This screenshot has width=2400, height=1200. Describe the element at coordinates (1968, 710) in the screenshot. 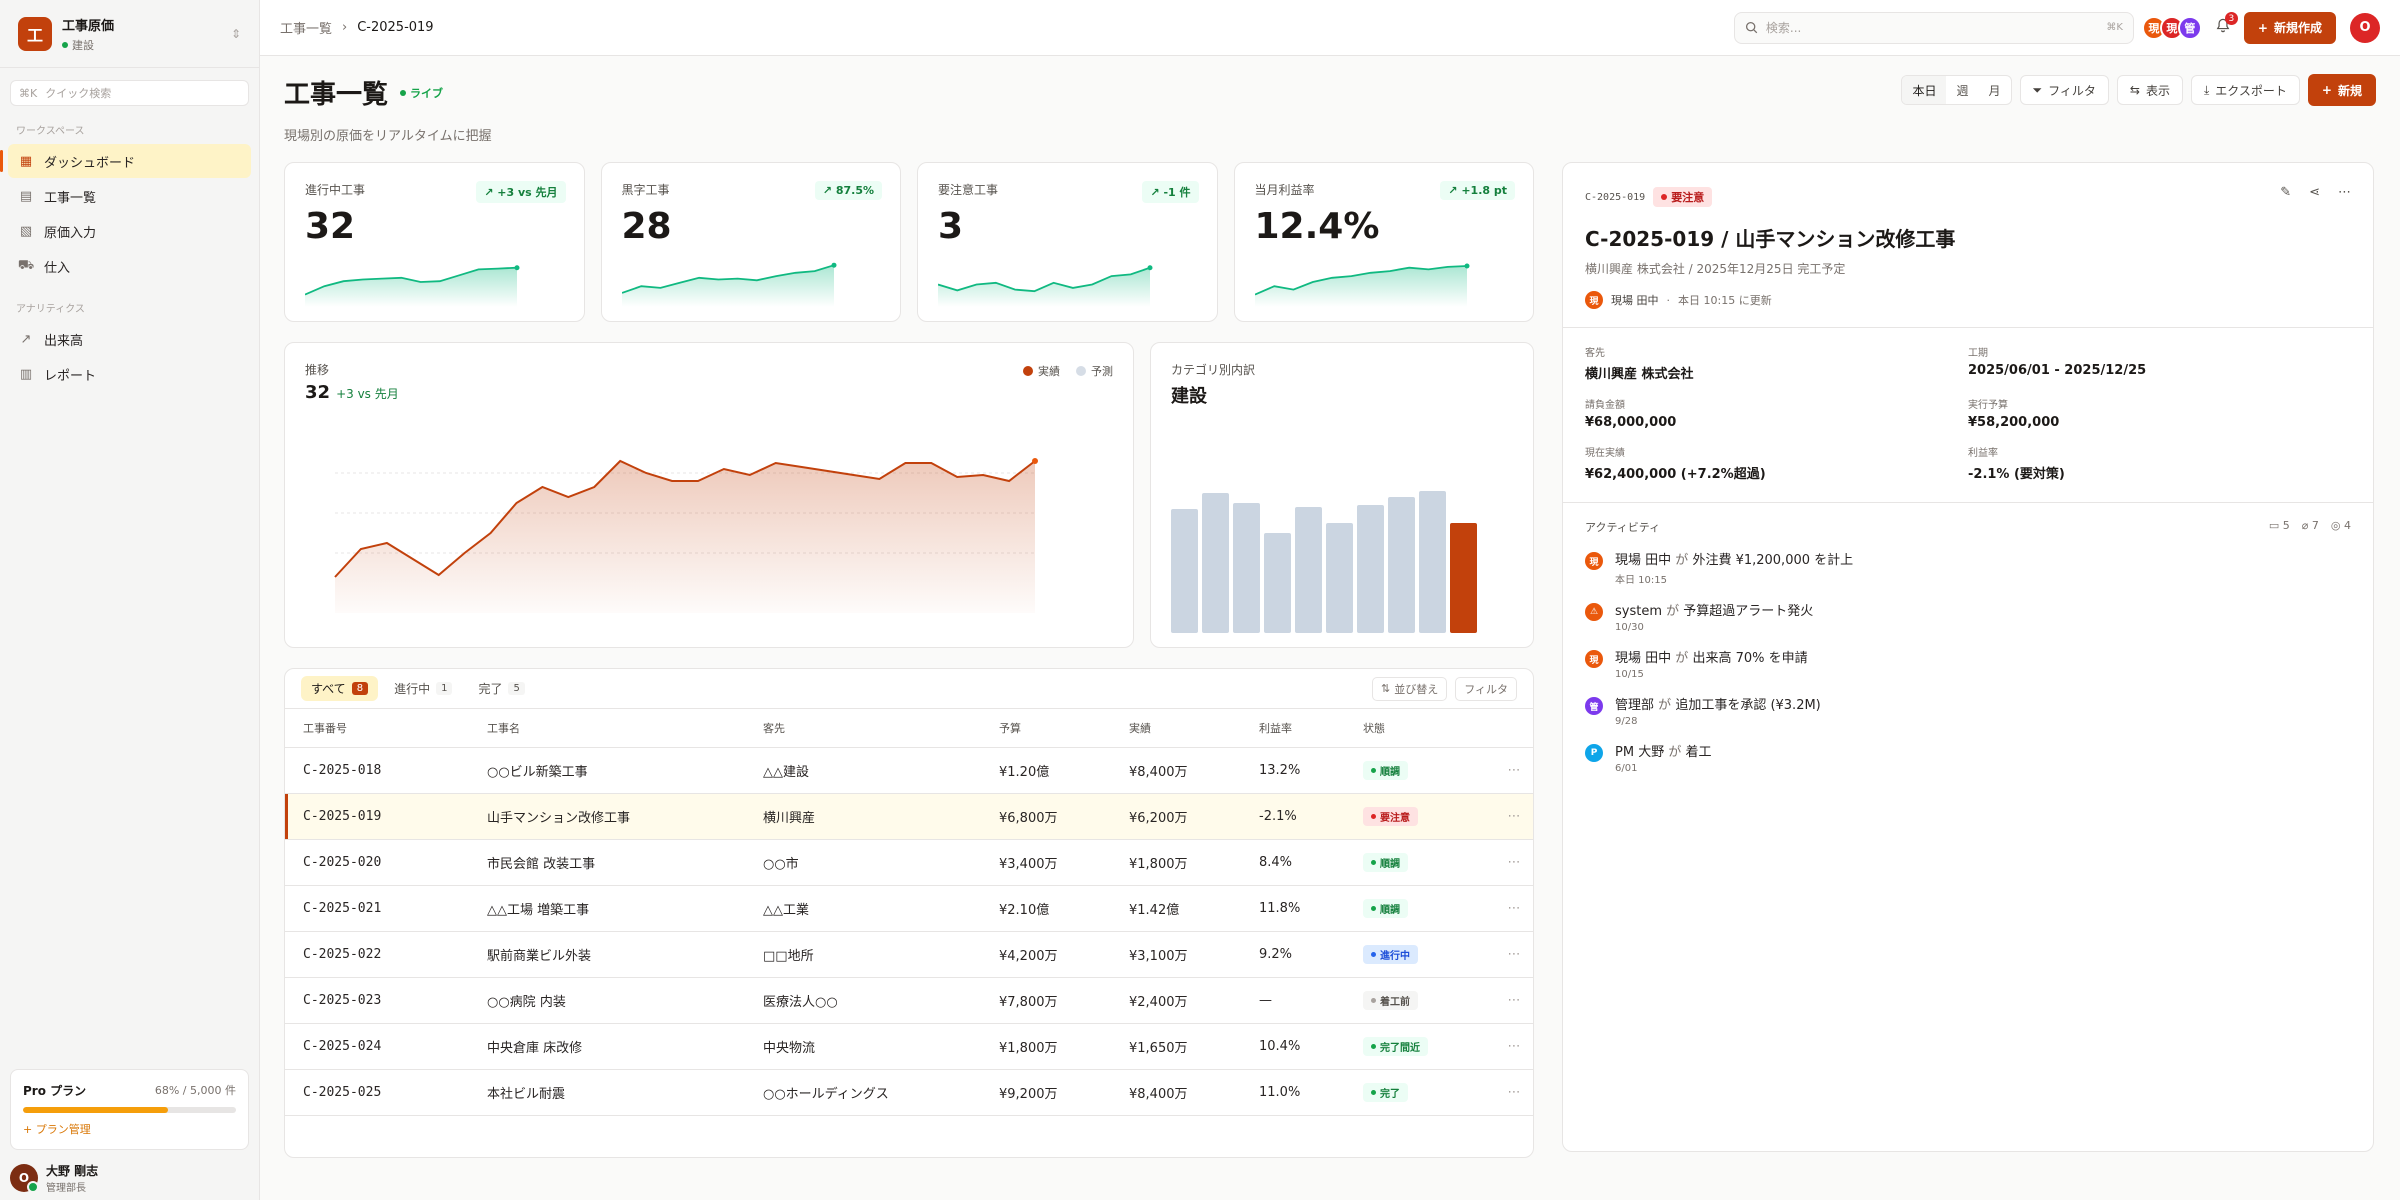

I see `activity-item: 管管理部 が 追加工事を承認 (¥3.2M) 9/28` at that location.